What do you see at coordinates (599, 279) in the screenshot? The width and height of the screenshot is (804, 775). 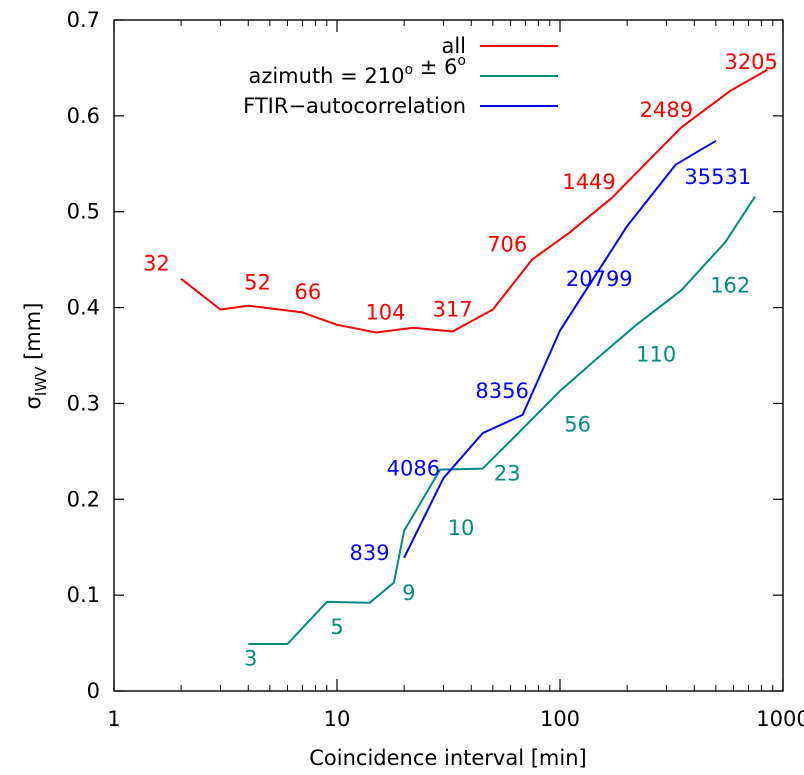 I see `data-label-ftir: 20799` at bounding box center [599, 279].